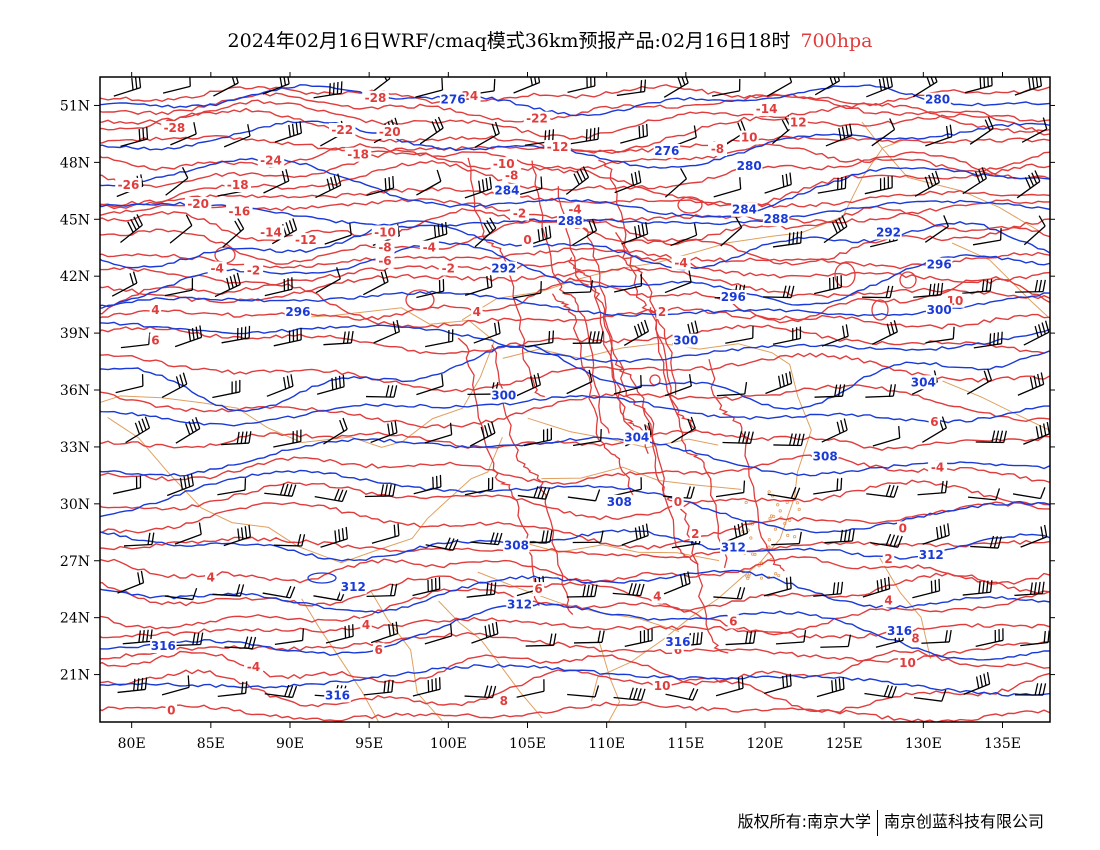  Describe the element at coordinates (657, 597) in the screenshot. I see `temperature-contour-label: 4` at that location.